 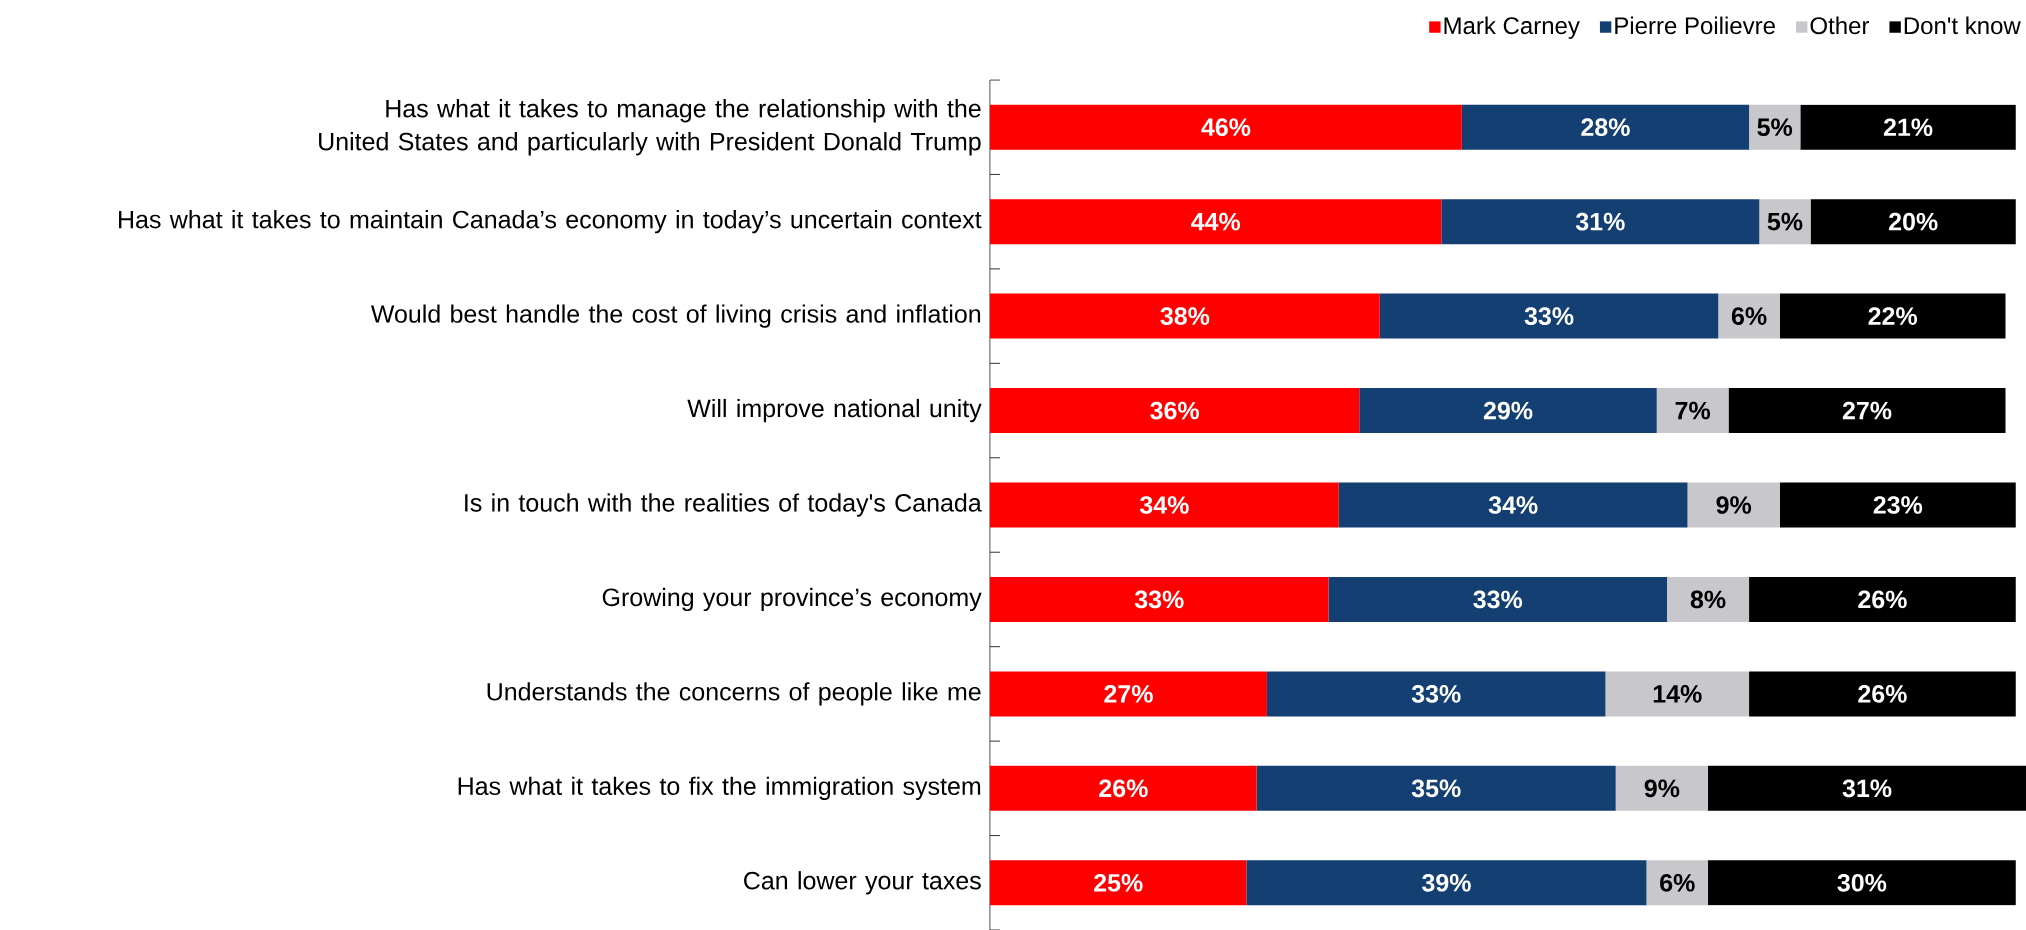 What do you see at coordinates (834, 410) in the screenshot?
I see `y-tick-label: Will improve national unity` at bounding box center [834, 410].